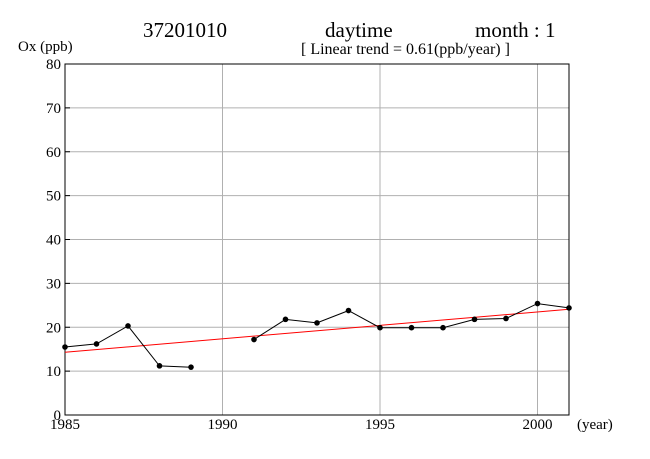 The image size is (650, 459). I want to click on y-tick-label: 70, so click(53, 109).